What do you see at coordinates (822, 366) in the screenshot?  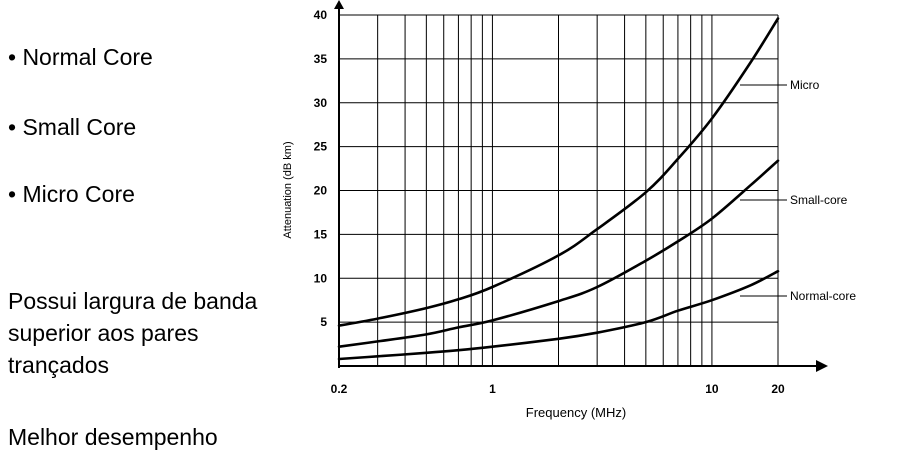 I see `x-axis-arrow` at bounding box center [822, 366].